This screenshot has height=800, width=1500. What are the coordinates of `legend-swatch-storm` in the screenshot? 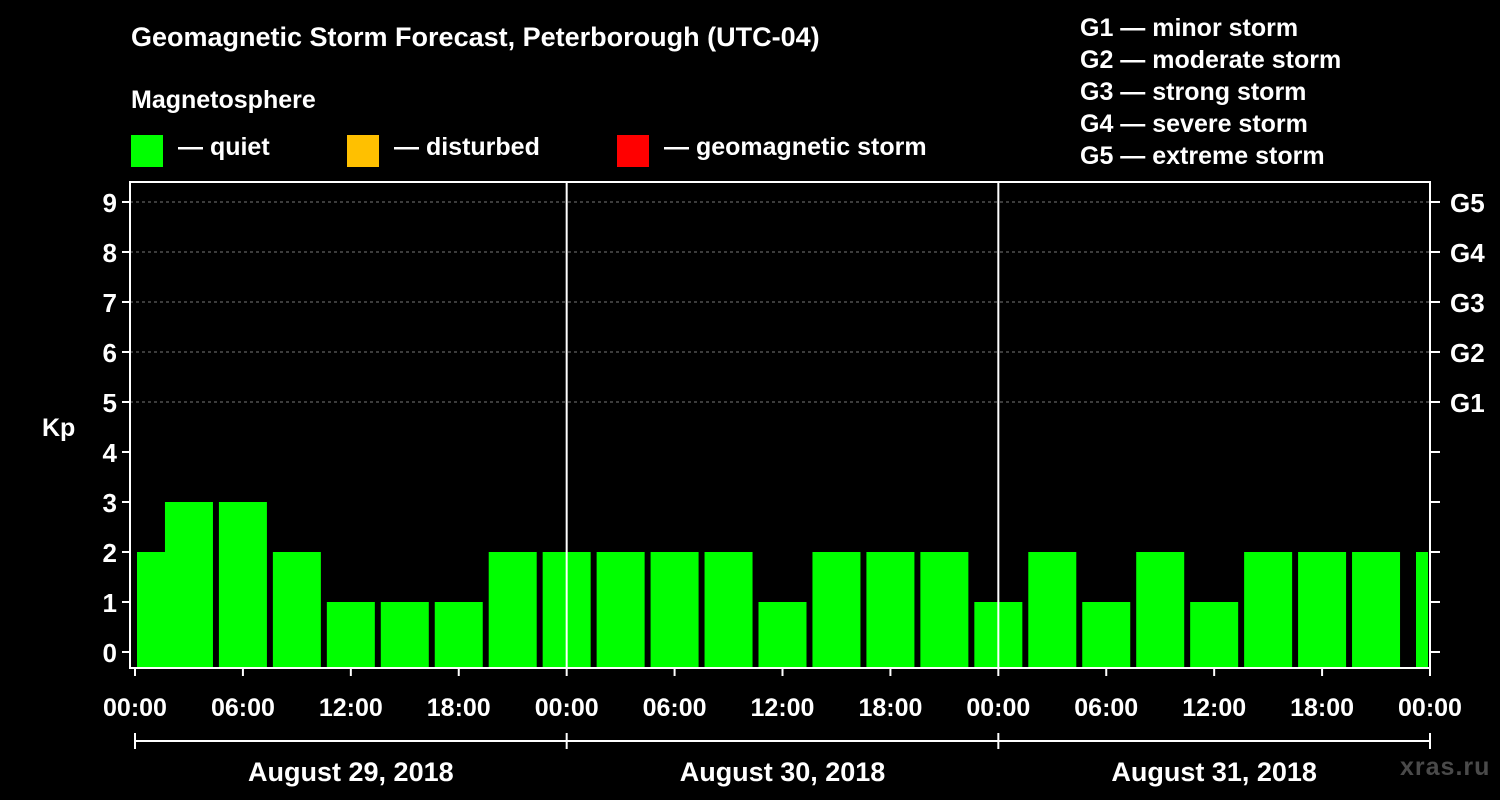 It's located at (633, 151).